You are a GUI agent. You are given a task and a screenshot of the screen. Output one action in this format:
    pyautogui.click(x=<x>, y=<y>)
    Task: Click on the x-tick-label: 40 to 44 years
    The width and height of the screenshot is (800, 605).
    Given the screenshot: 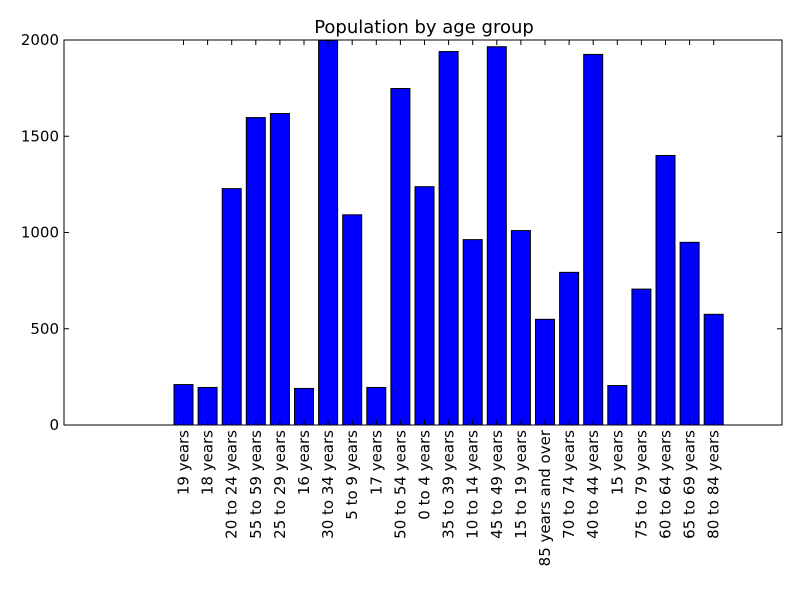 What is the action you would take?
    pyautogui.click(x=593, y=484)
    